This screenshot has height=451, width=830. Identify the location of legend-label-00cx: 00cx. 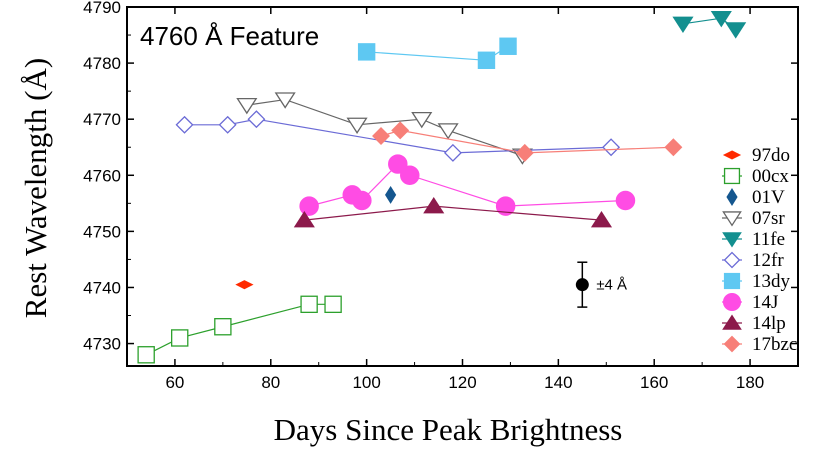
(770, 176).